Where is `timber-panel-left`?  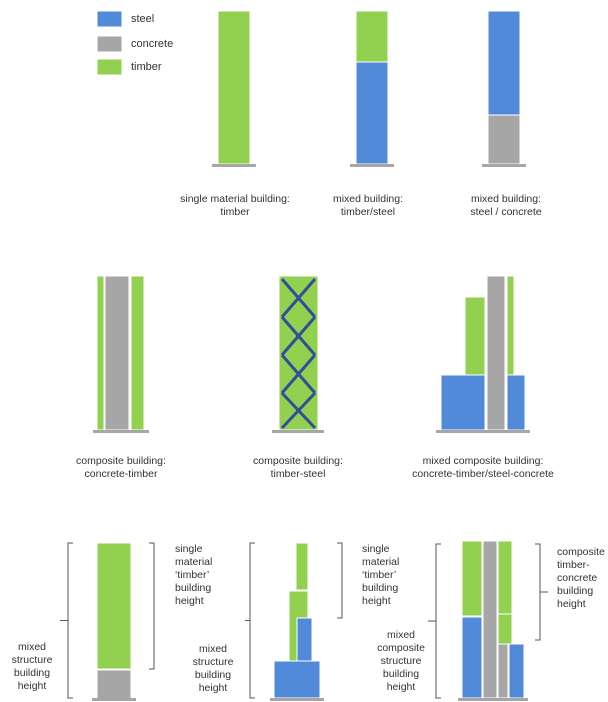
timber-panel-left is located at coordinates (100, 353).